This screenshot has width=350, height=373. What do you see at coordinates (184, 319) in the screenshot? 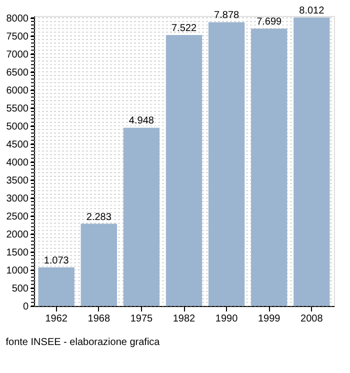
I see `x-tick-label: 1982` at bounding box center [184, 319].